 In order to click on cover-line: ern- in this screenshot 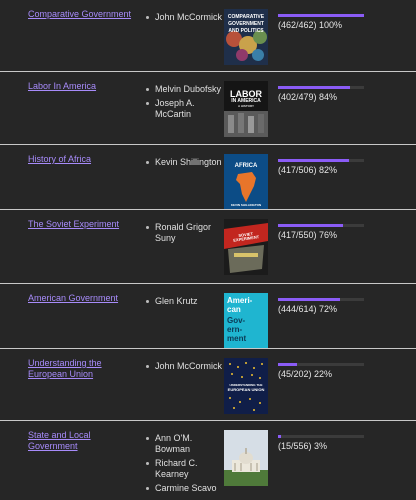, I will do `click(235, 329)`.